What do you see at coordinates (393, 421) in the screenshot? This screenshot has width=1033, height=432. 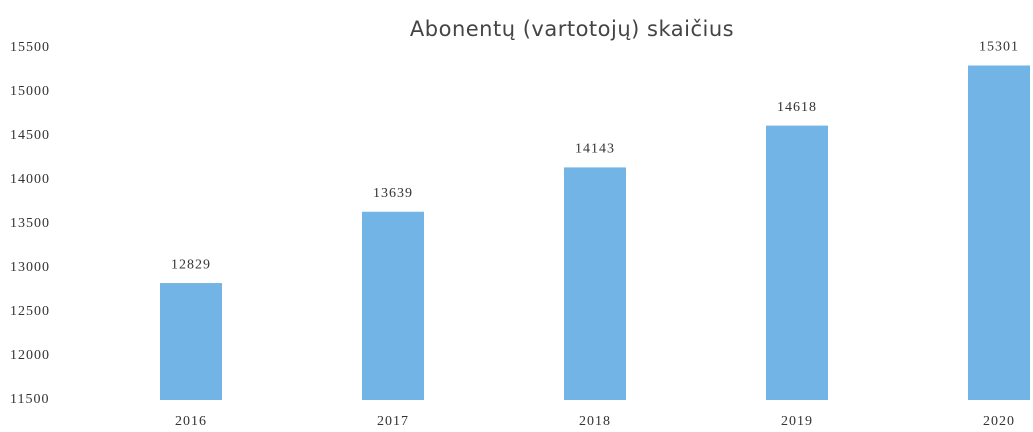 I see `x-tick-label: 2017` at bounding box center [393, 421].